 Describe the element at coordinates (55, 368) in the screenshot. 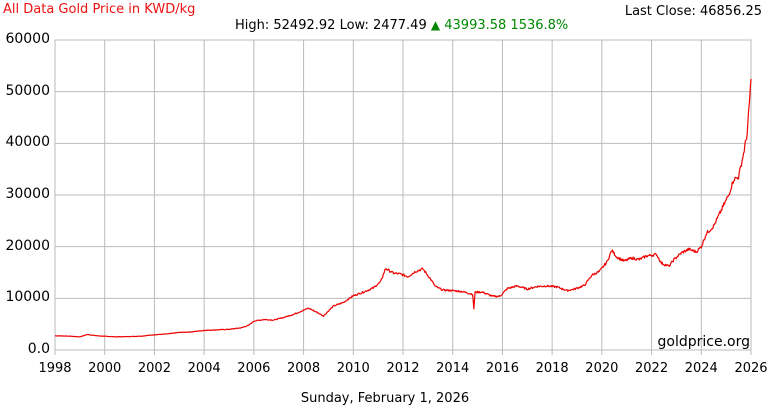

I see `x-tick-label: 1998` at that location.